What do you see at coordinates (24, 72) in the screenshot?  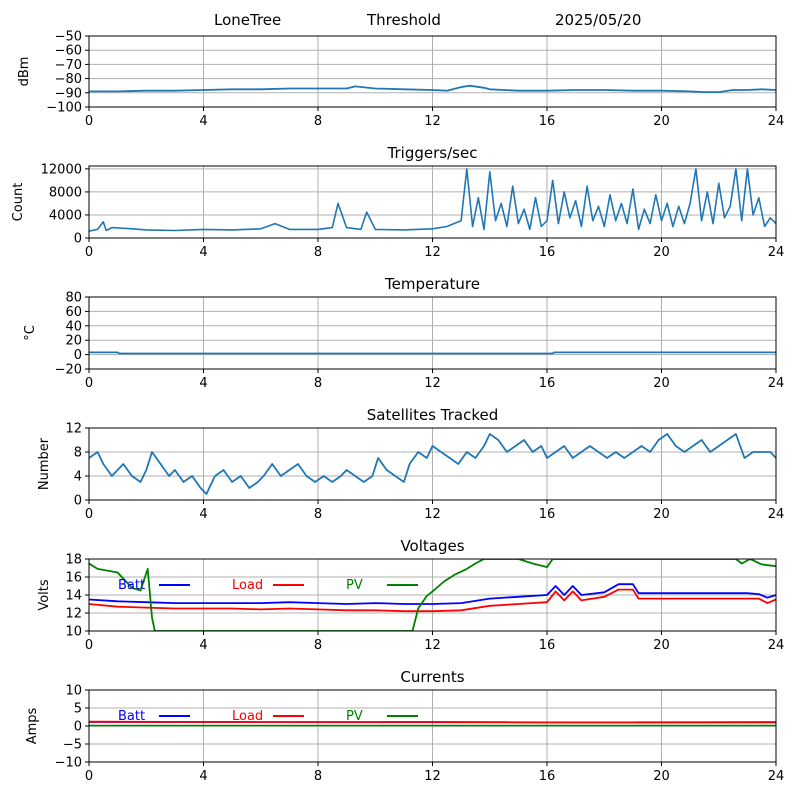 I see `y-axis-label: dBm` at bounding box center [24, 72].